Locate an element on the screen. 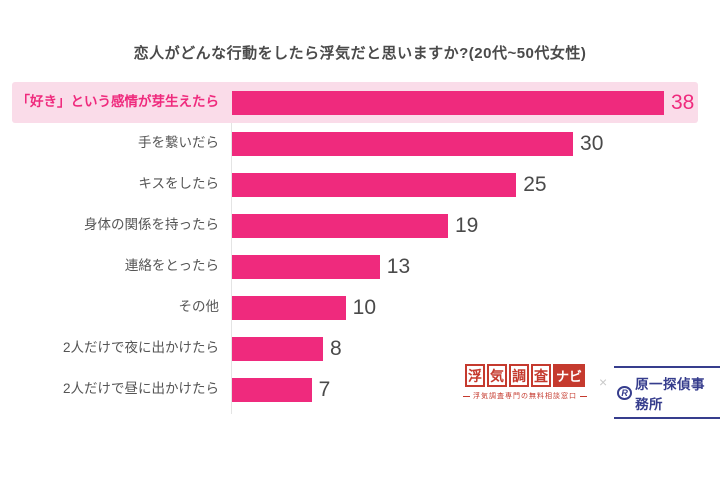  chart-row: 「好き」という感情が芽生えたら 38 is located at coordinates (355, 102).